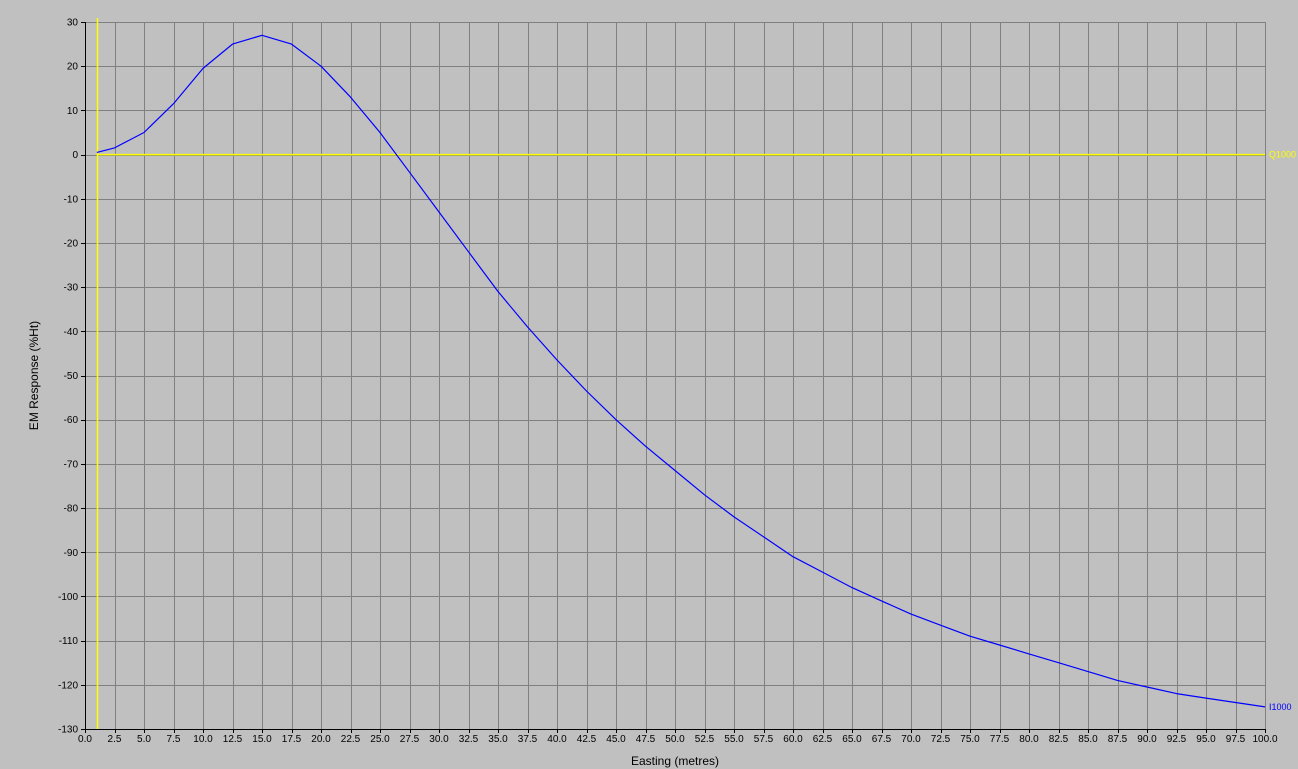 This screenshot has height=769, width=1298. Describe the element at coordinates (675, 761) in the screenshot. I see `x-axis-title: Easting (metres)` at that location.